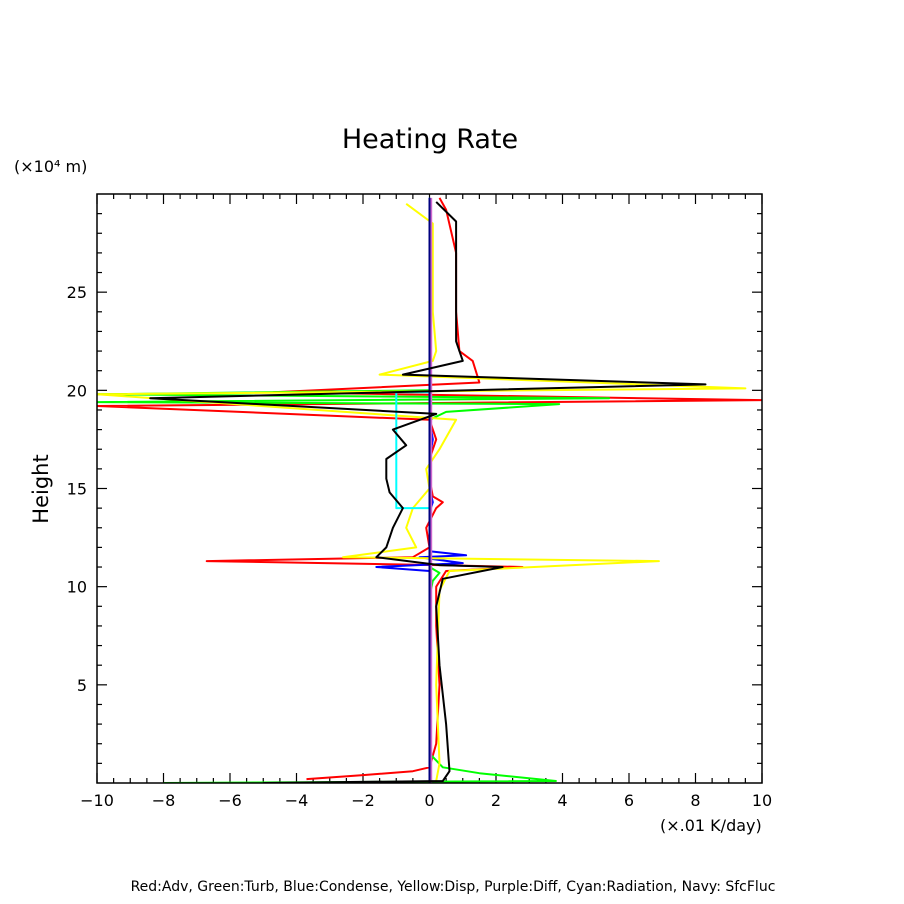 This screenshot has width=904, height=904. Describe the element at coordinates (562, 800) in the screenshot. I see `x-tick-label: 4` at that location.